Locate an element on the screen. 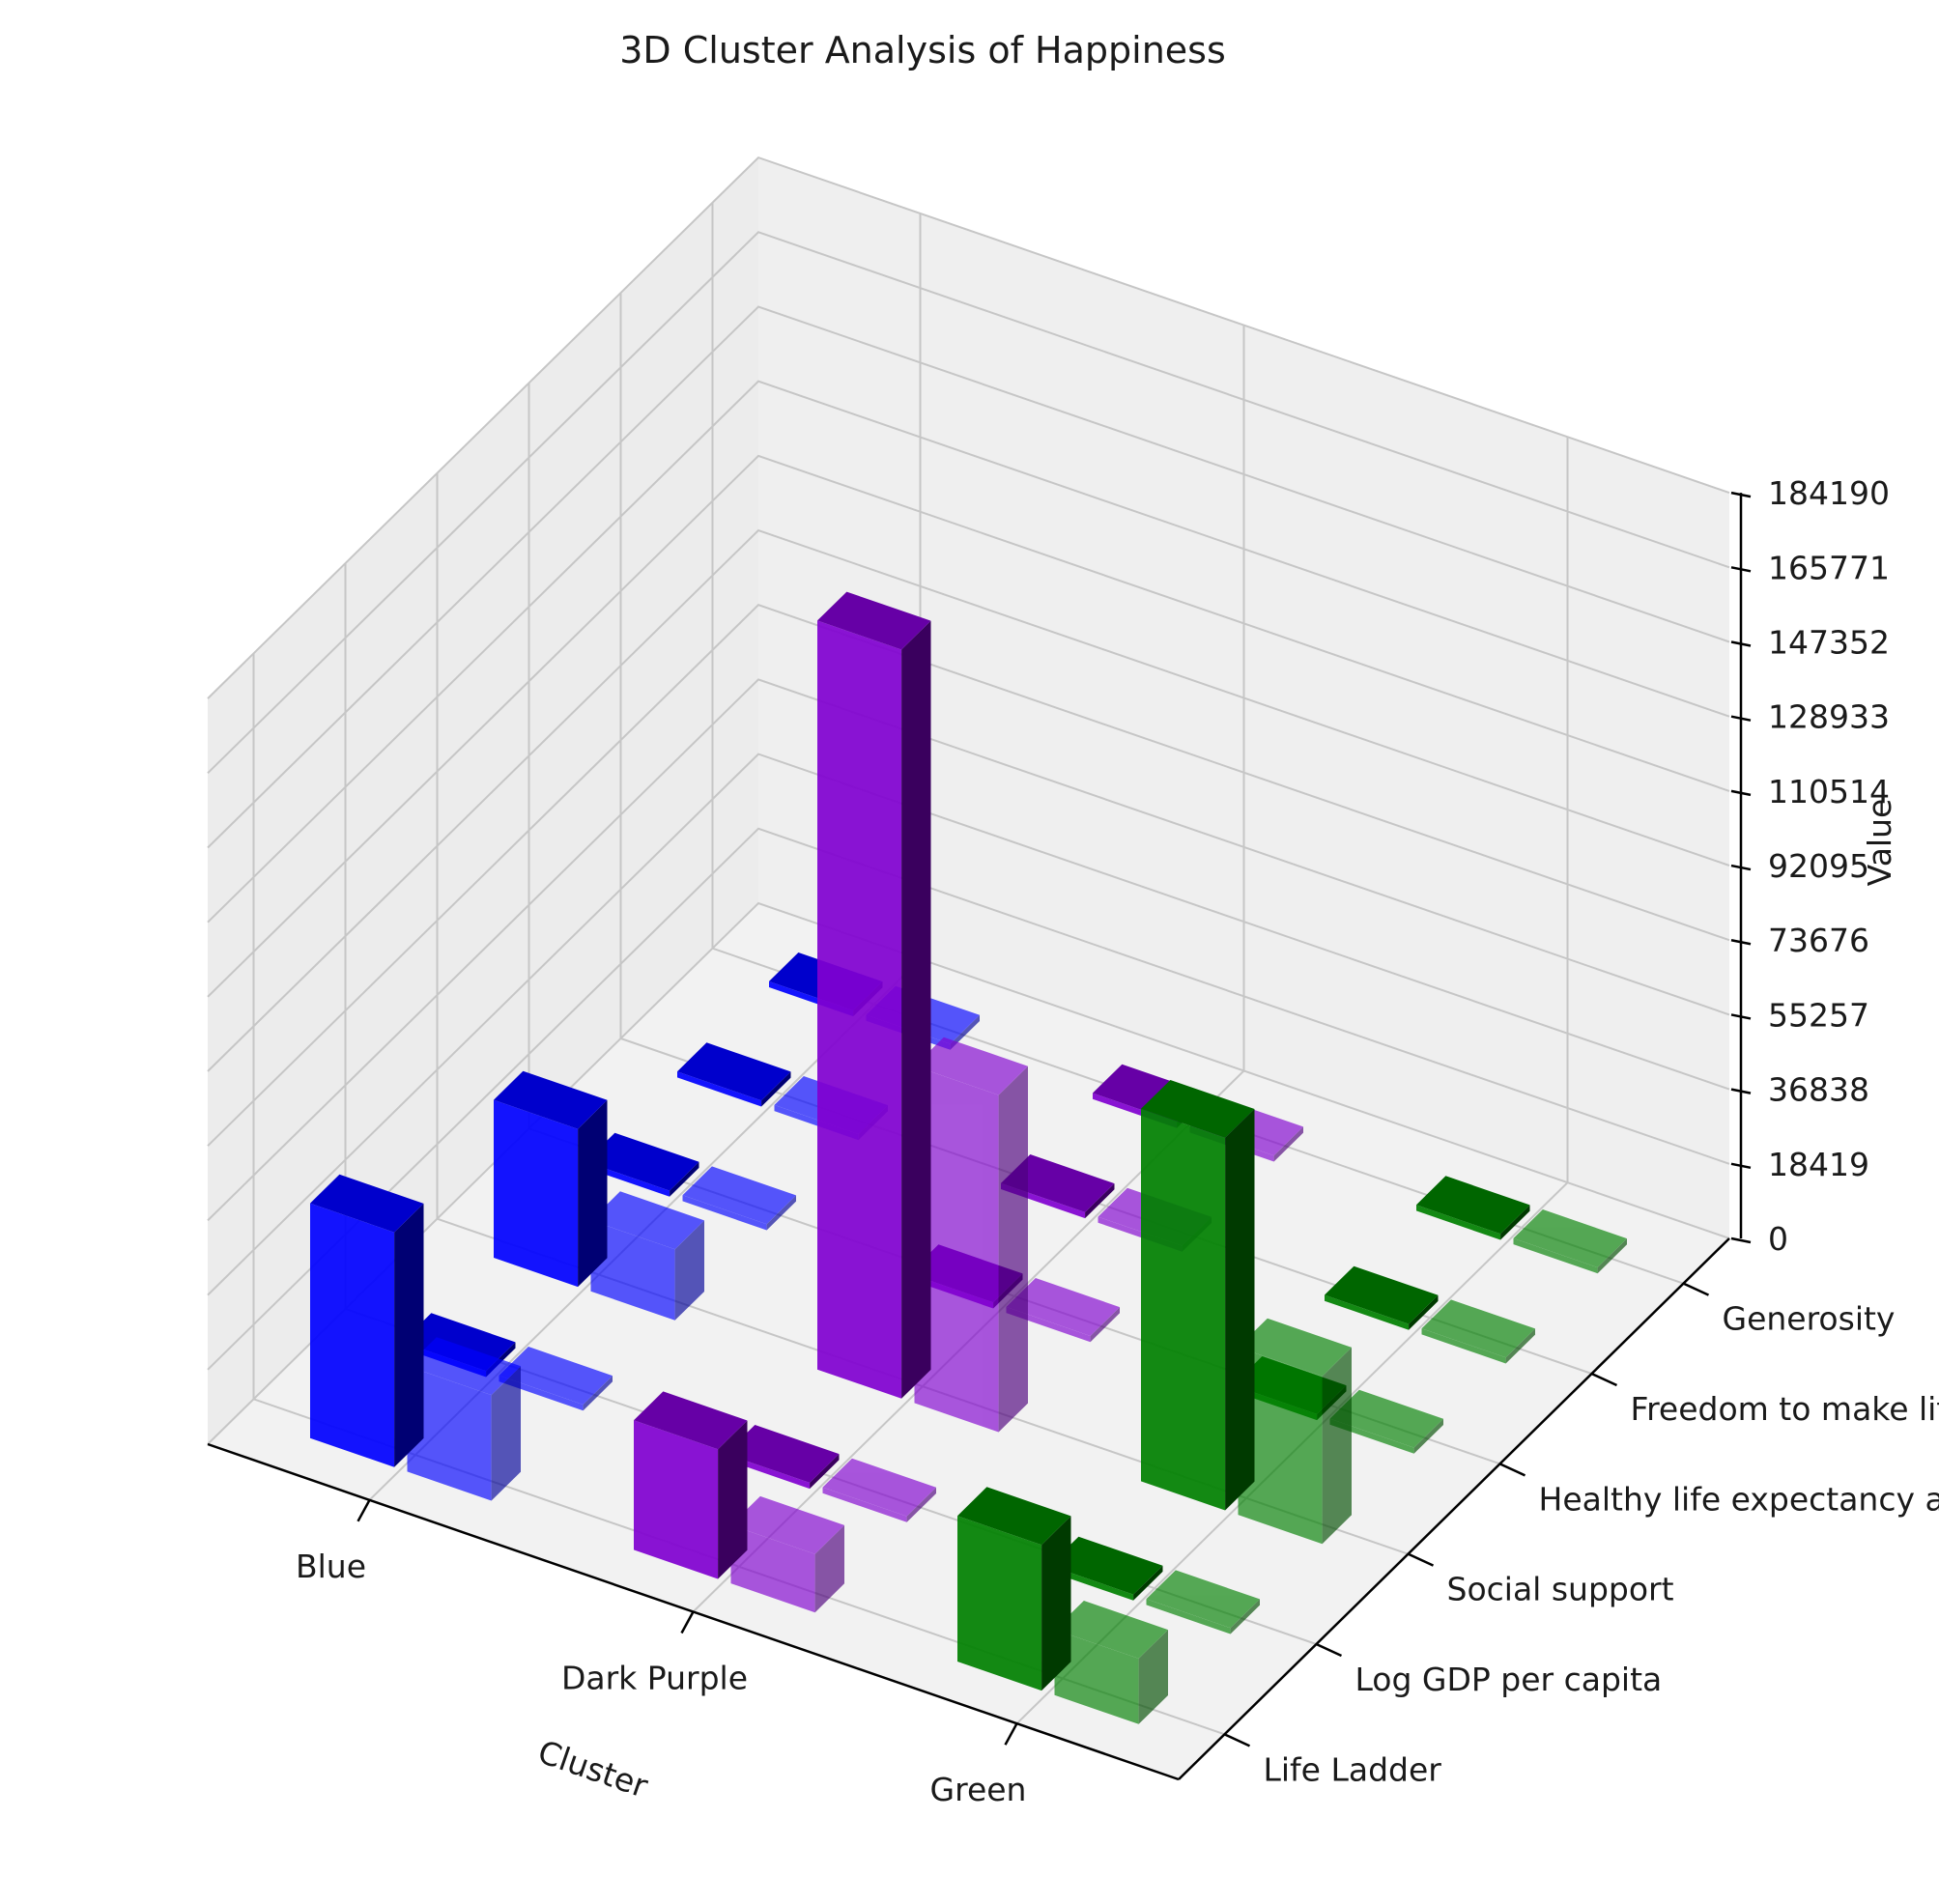  z-tick-label: 147352 is located at coordinates (1829, 642).